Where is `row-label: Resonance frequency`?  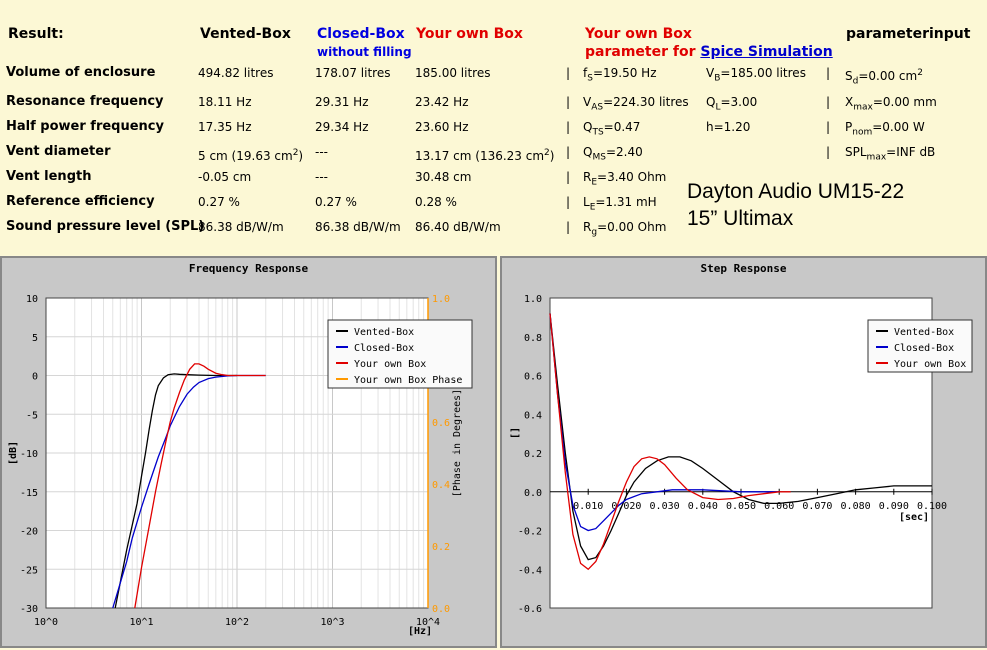 row-label: Resonance frequency is located at coordinates (85, 101).